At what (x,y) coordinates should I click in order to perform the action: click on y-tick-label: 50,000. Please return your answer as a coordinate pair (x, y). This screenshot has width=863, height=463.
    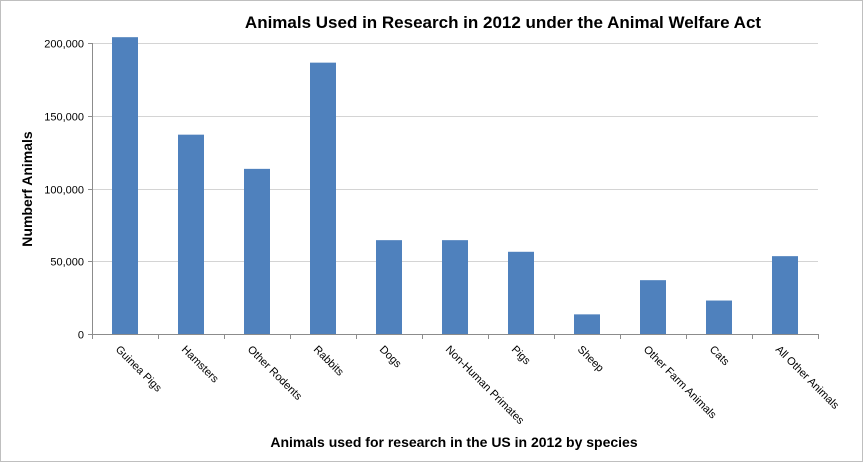
    Looking at the image, I should click on (67, 263).